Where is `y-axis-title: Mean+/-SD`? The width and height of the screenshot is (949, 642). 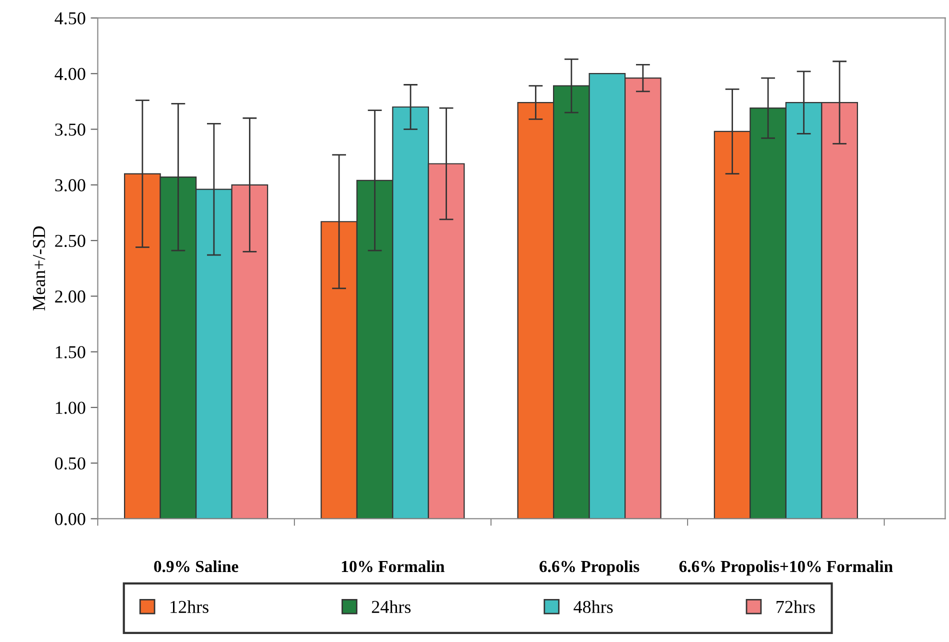 y-axis-title: Mean+/-SD is located at coordinates (39, 268).